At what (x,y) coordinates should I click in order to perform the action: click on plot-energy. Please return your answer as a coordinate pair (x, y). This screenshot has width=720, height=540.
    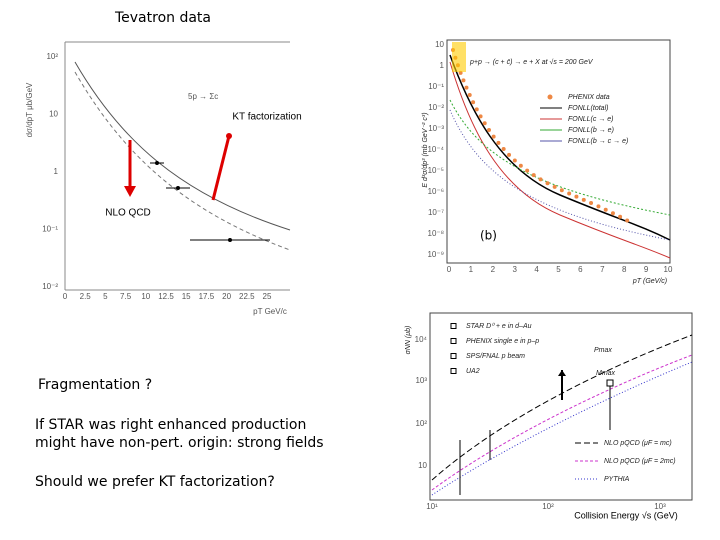
    Looking at the image, I should click on (561, 406).